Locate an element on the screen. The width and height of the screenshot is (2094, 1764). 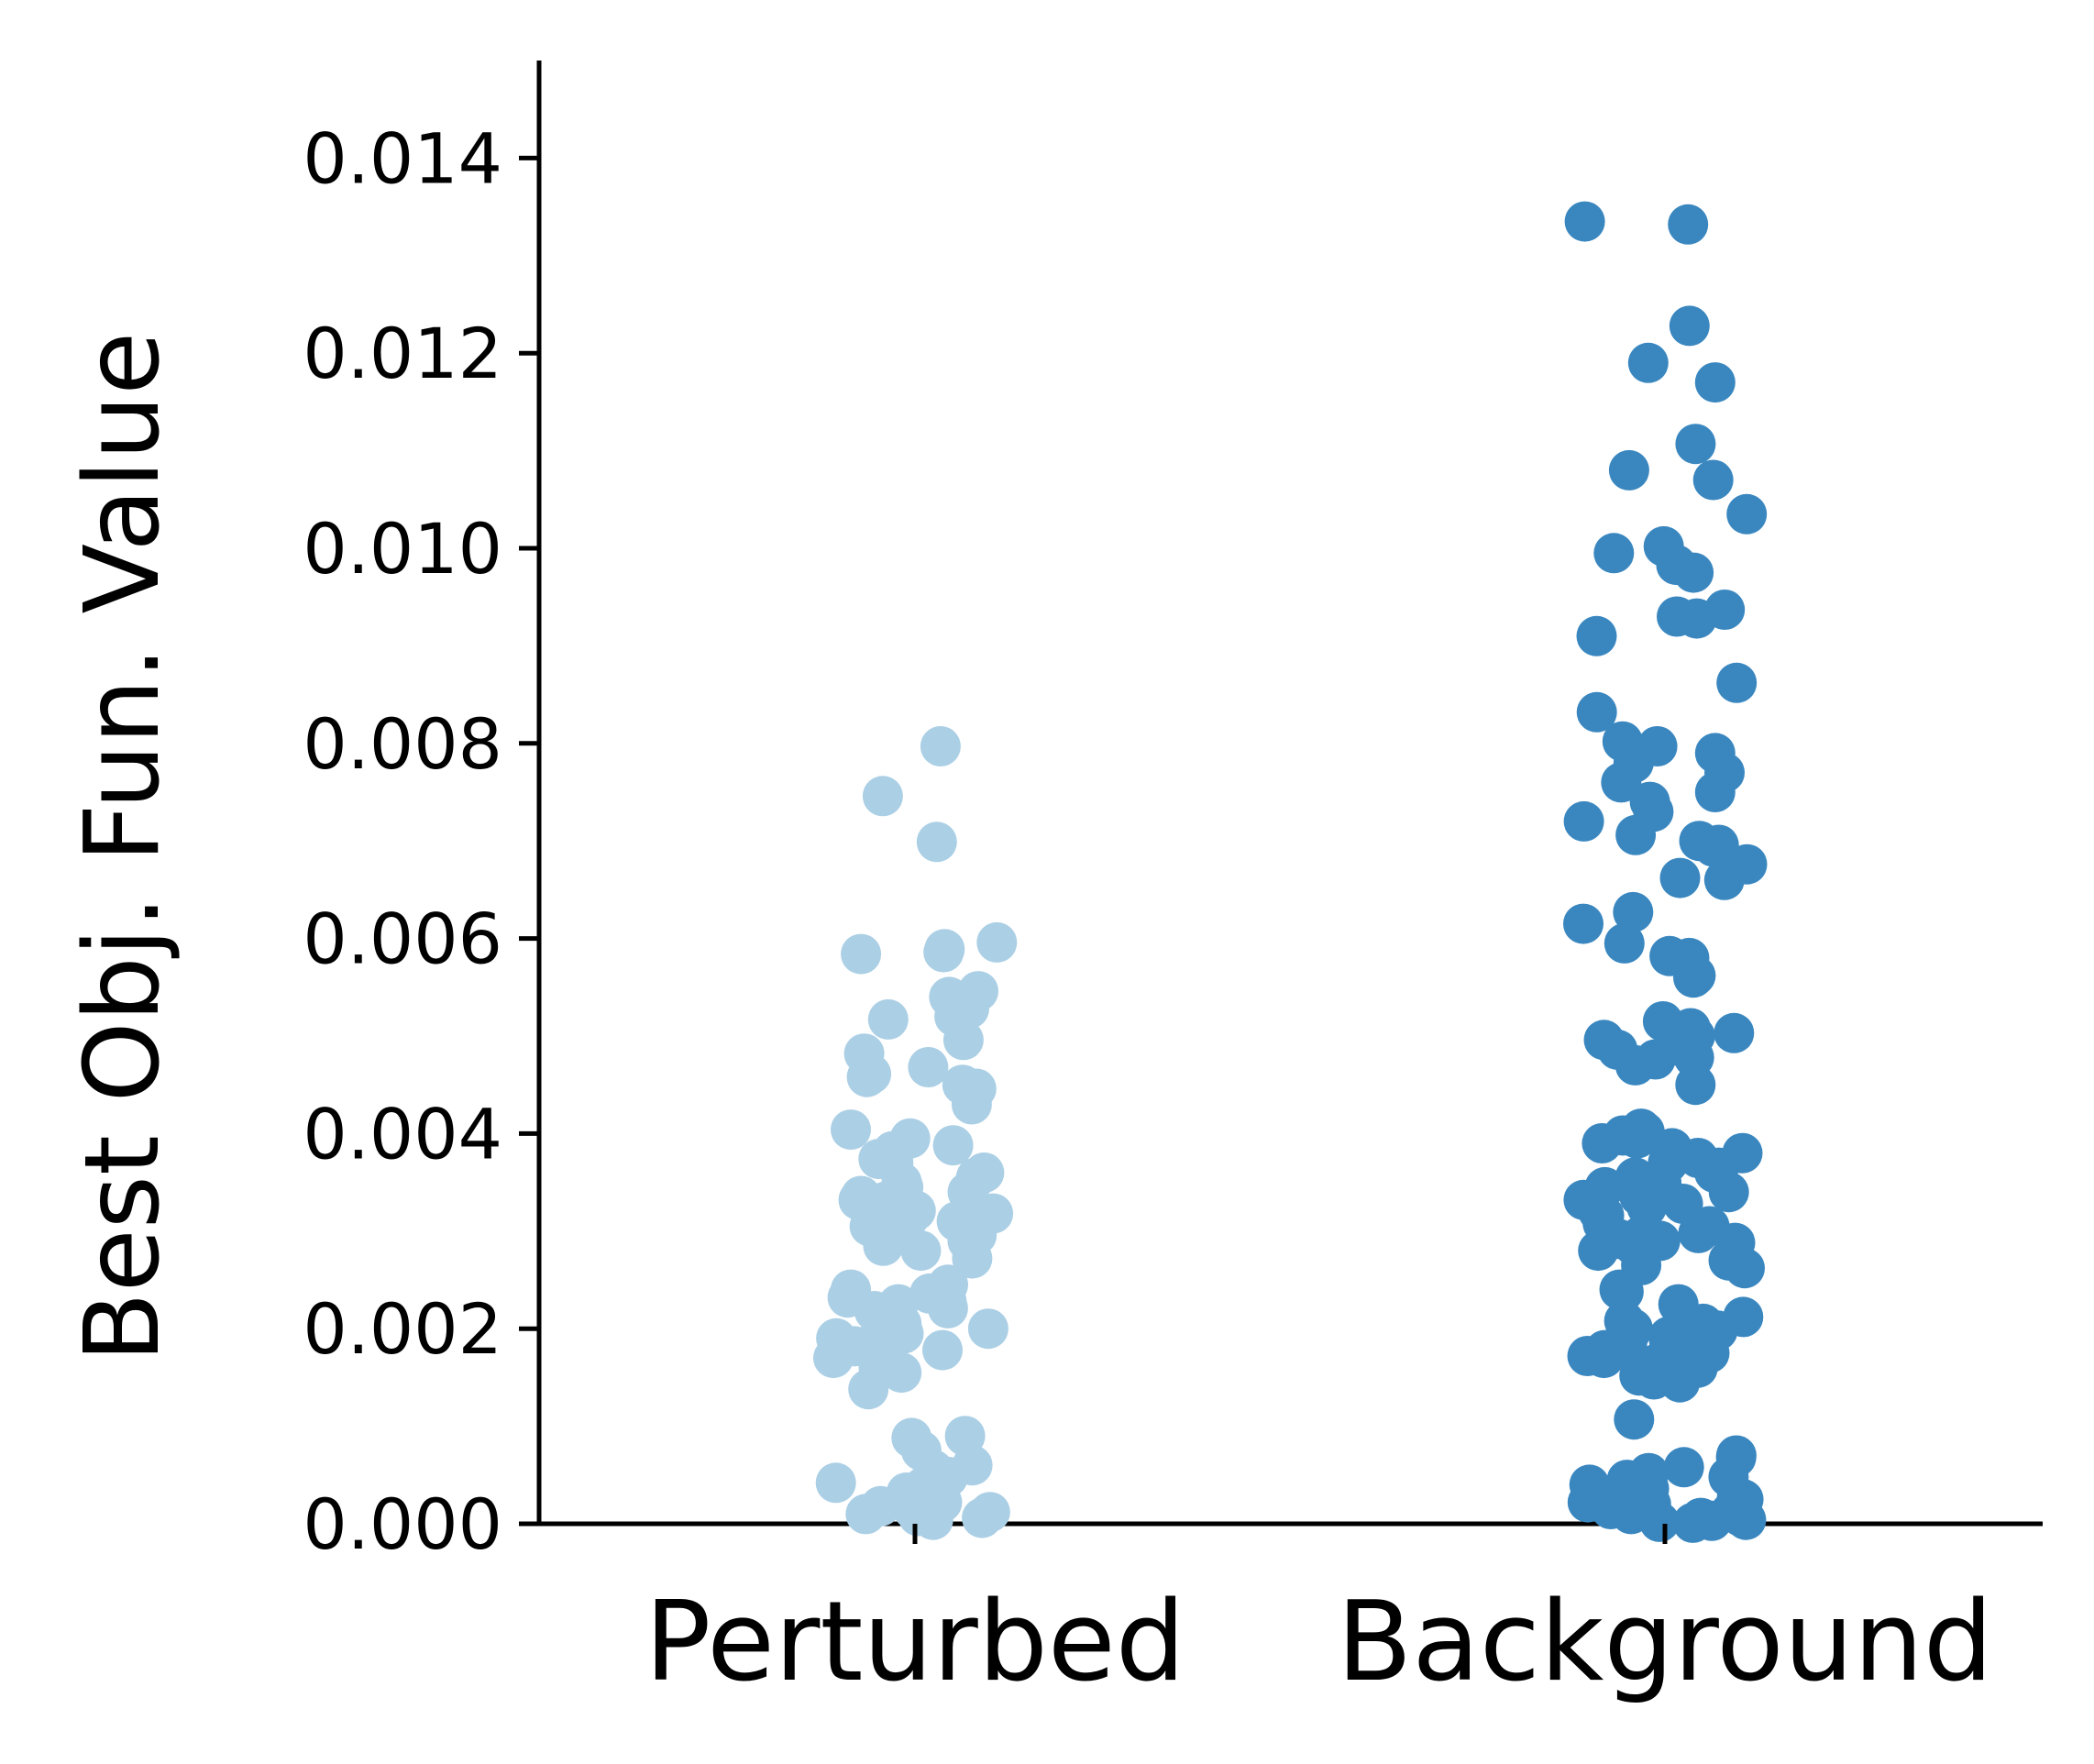
y-tick-label: 0.004 is located at coordinates (402, 1133).